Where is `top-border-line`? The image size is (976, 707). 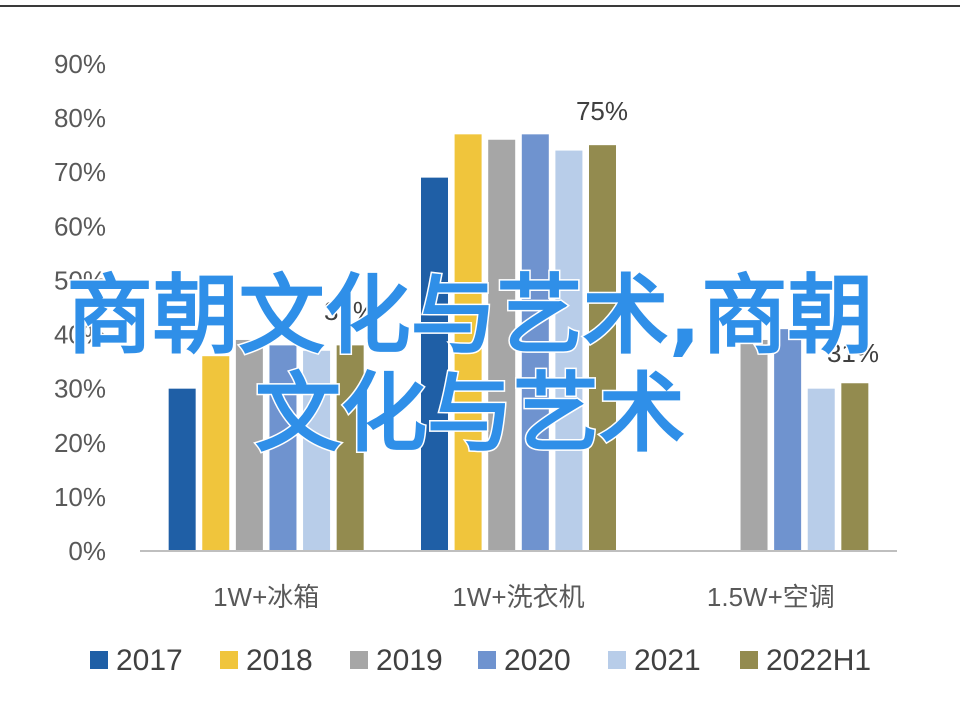
top-border-line is located at coordinates (480, 6).